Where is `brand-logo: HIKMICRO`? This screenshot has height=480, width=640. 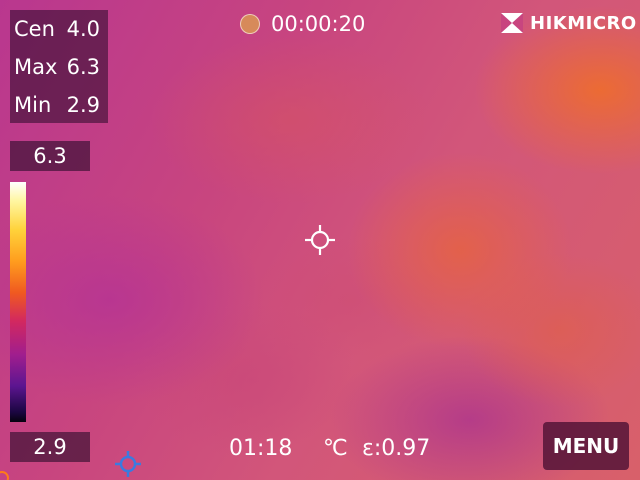
brand-logo: HIKMICRO is located at coordinates (568, 23).